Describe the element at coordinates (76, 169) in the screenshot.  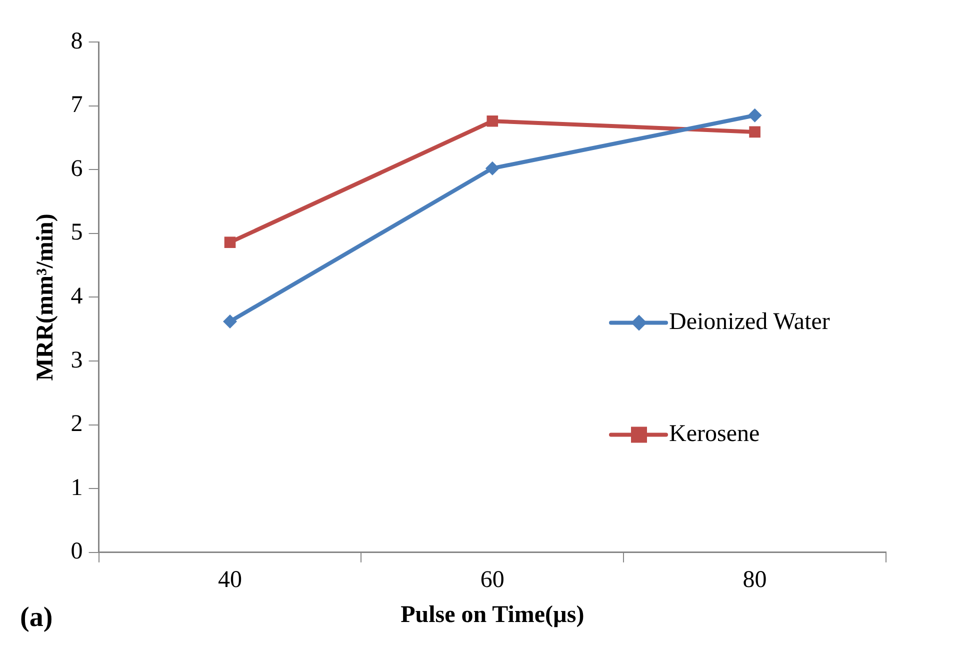
I see `y-tick-label: 6` at that location.